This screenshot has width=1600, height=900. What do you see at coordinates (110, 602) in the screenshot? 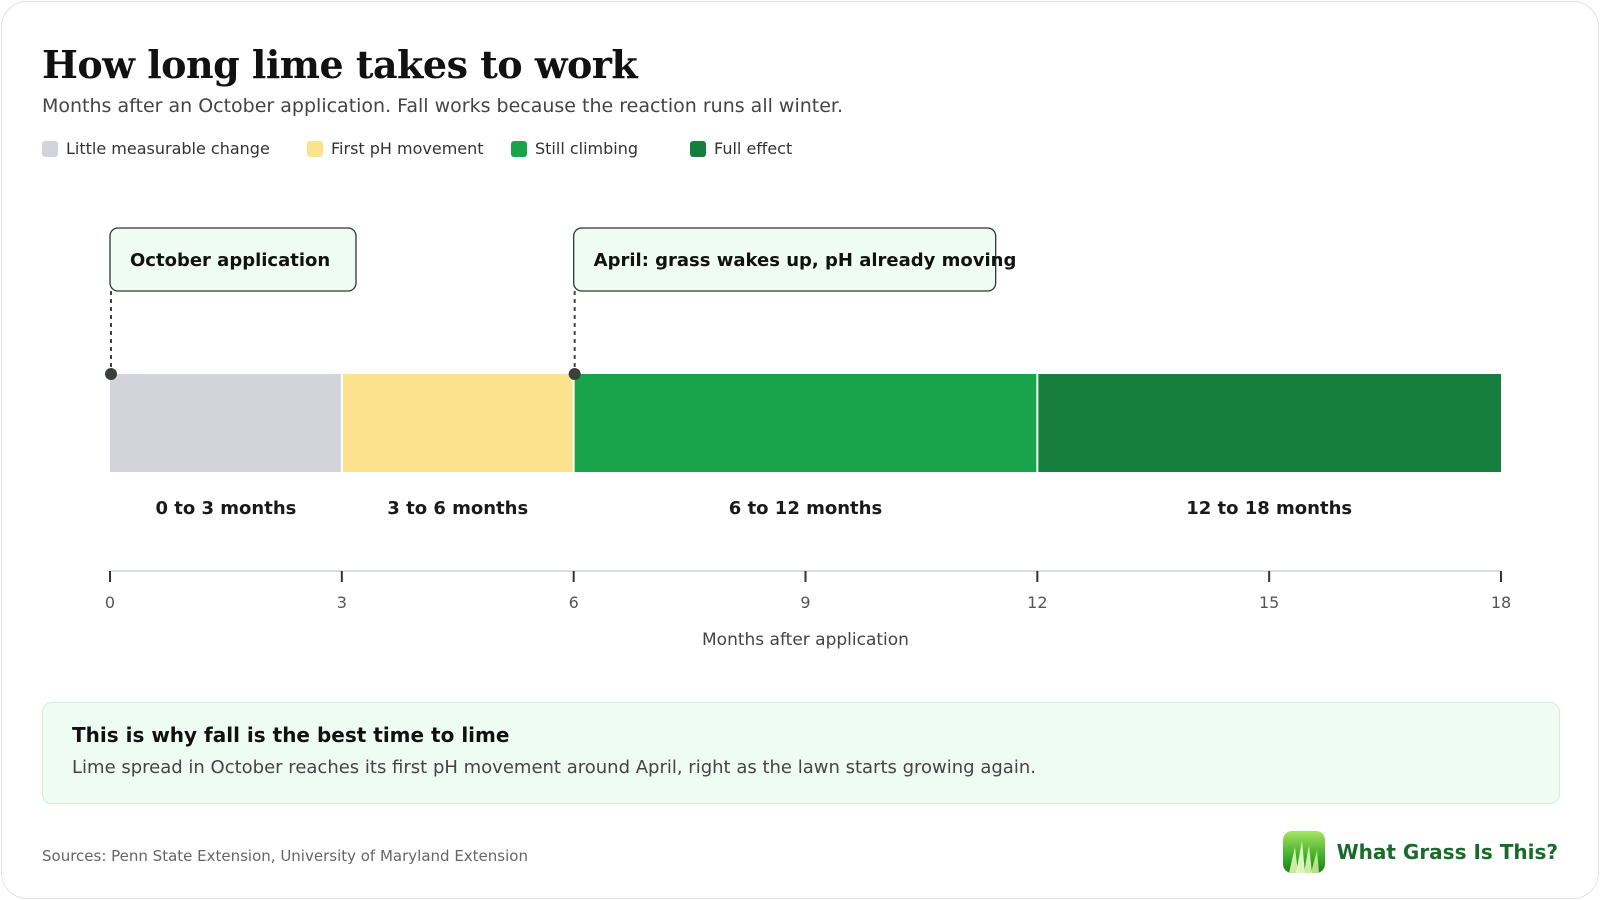
I see `x-tick-label: 0` at bounding box center [110, 602].